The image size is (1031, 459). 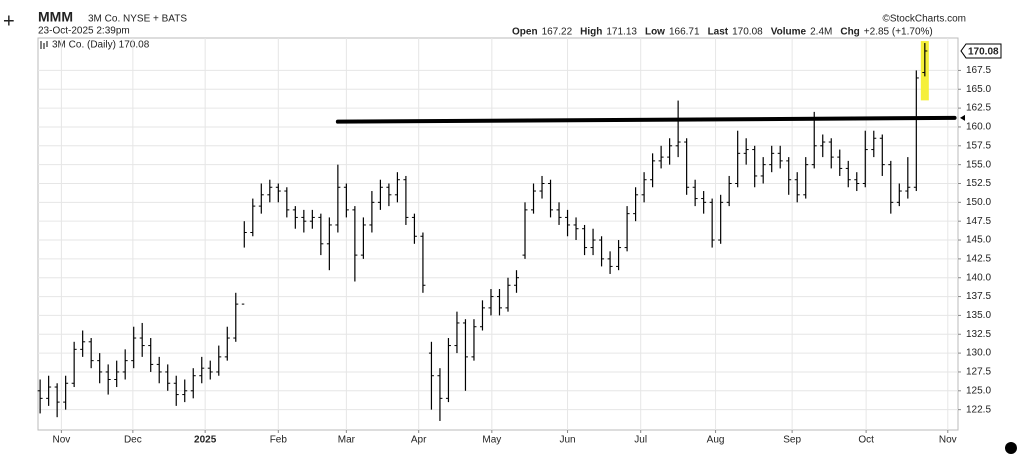 I want to click on stat-value: +2.85 (+1.70%), so click(x=898, y=32).